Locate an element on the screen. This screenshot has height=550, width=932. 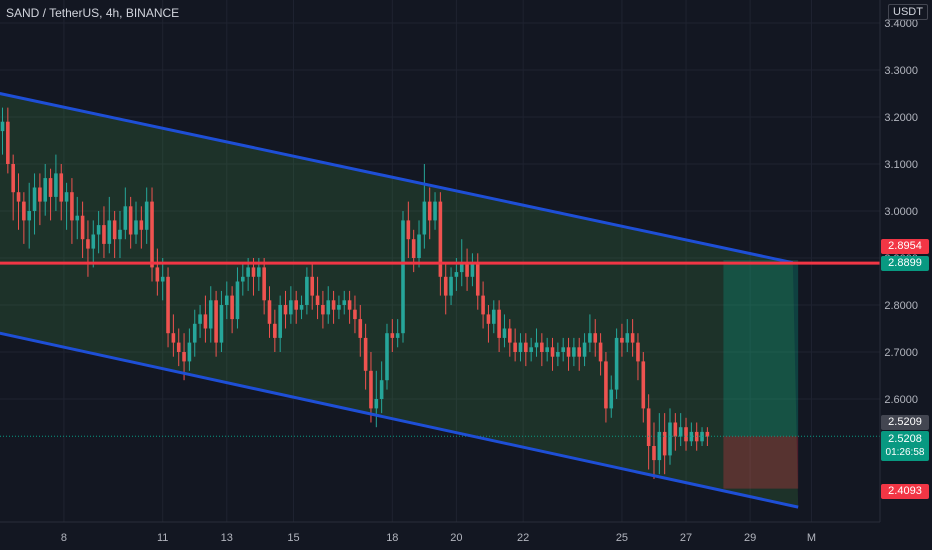
price-tag-level: 2.8899 is located at coordinates (905, 263).